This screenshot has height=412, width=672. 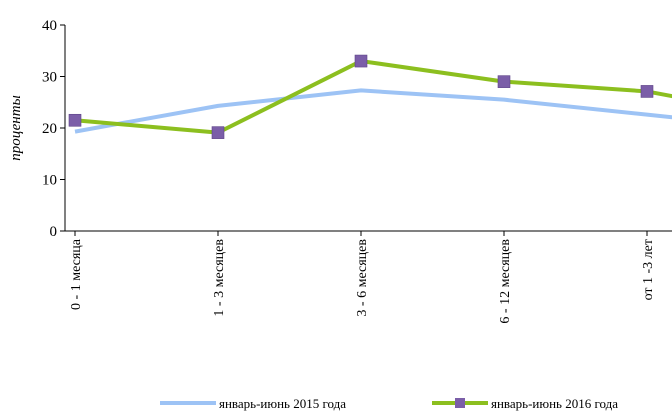 What do you see at coordinates (49, 78) in the screenshot?
I see `y-tick-label: 30` at bounding box center [49, 78].